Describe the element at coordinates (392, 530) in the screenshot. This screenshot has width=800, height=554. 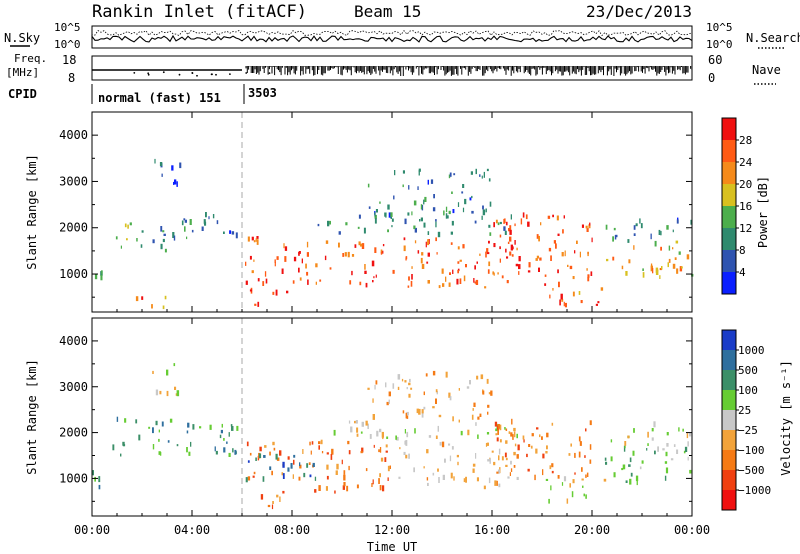
I see `time-tick-label: 12:00` at that location.